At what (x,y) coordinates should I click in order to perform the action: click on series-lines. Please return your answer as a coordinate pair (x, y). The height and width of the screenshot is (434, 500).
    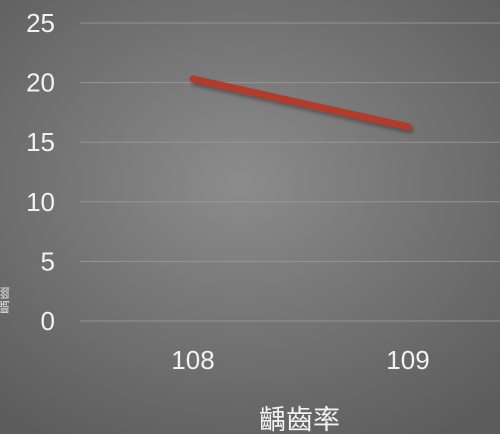
    Looking at the image, I should click on (300, 103).